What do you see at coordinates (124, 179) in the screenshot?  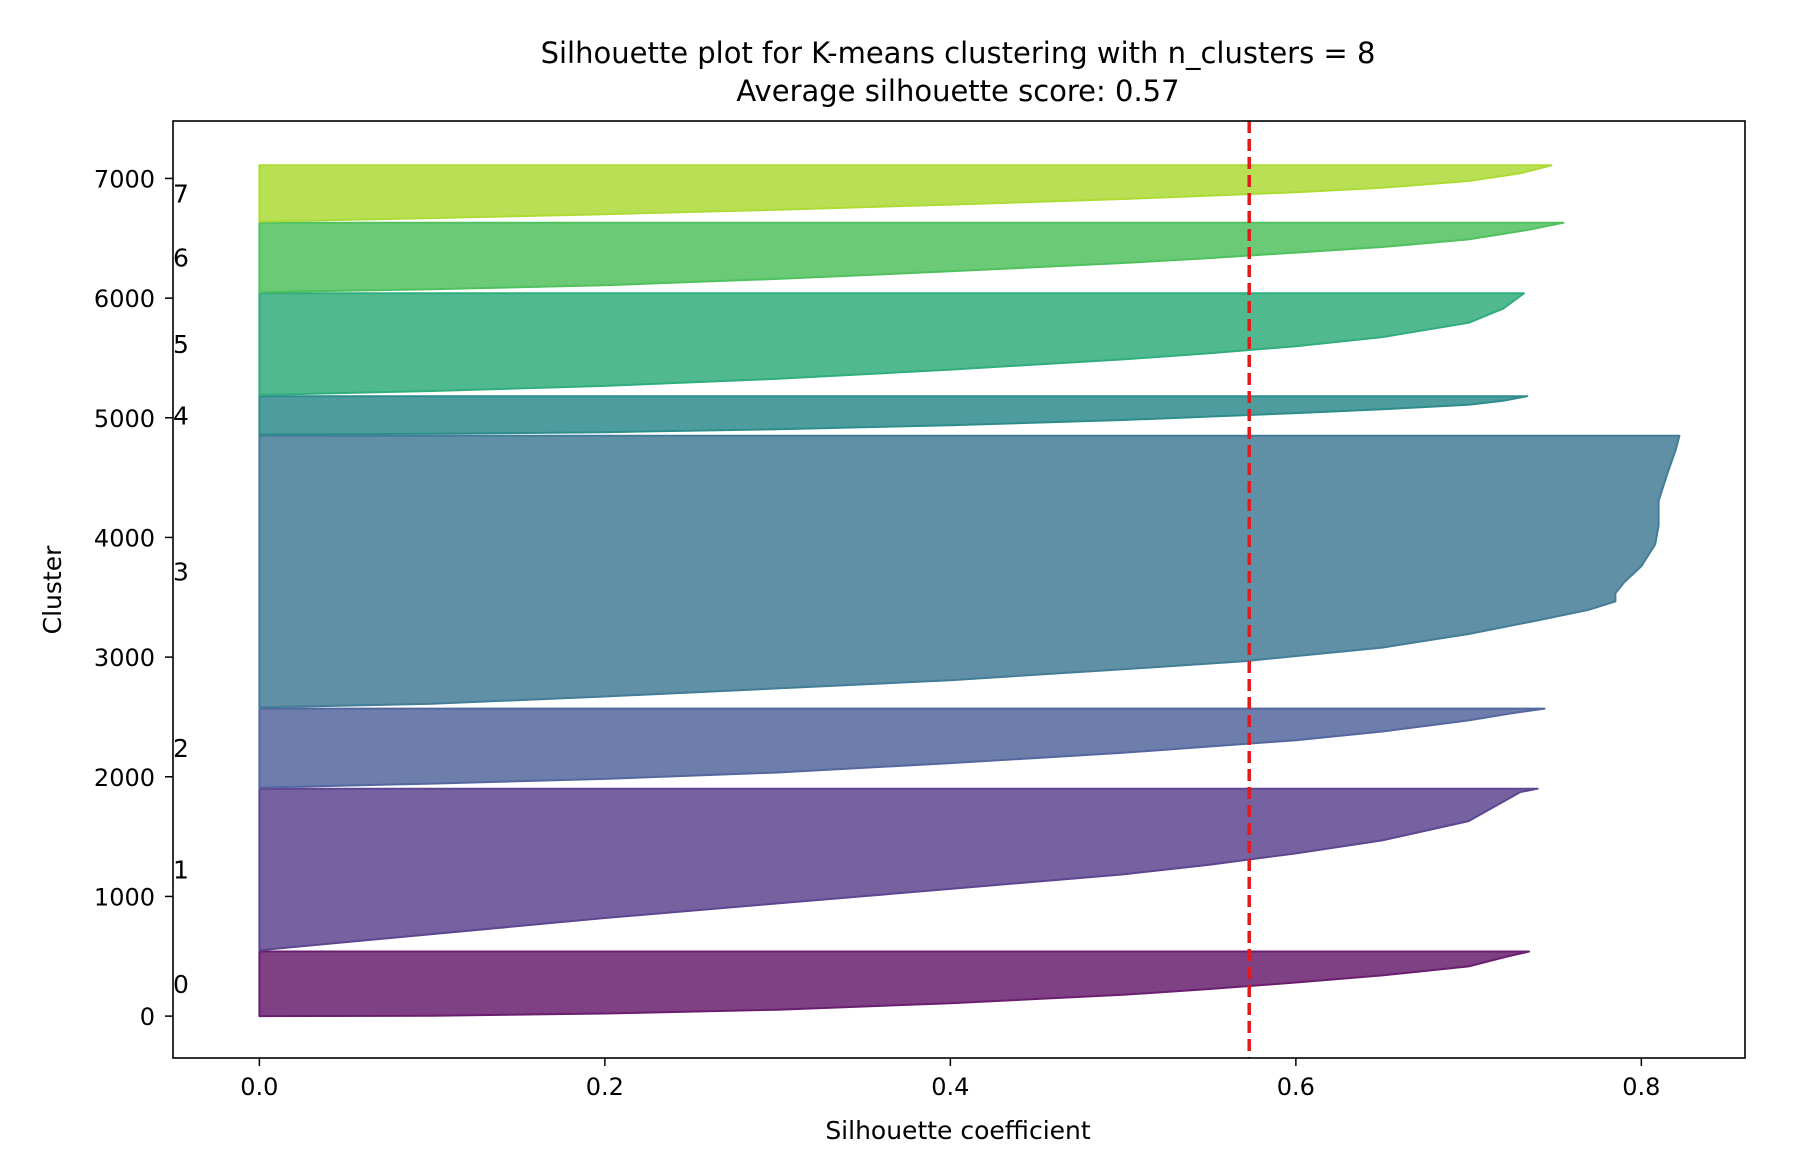 I see `y-tick-label: 7000` at bounding box center [124, 179].